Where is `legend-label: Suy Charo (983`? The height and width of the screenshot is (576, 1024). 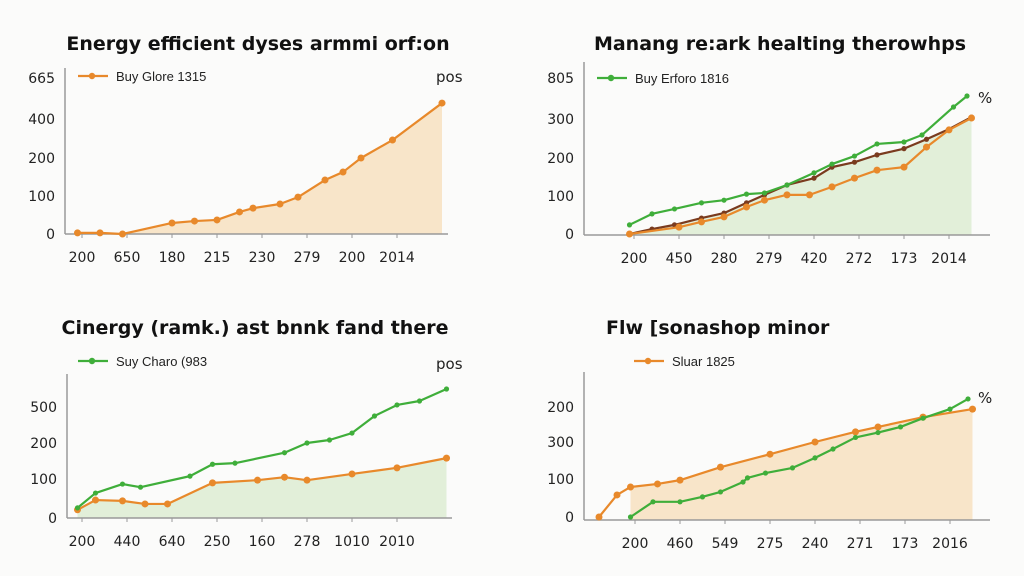
legend-label: Suy Charo (983 is located at coordinates (161, 361).